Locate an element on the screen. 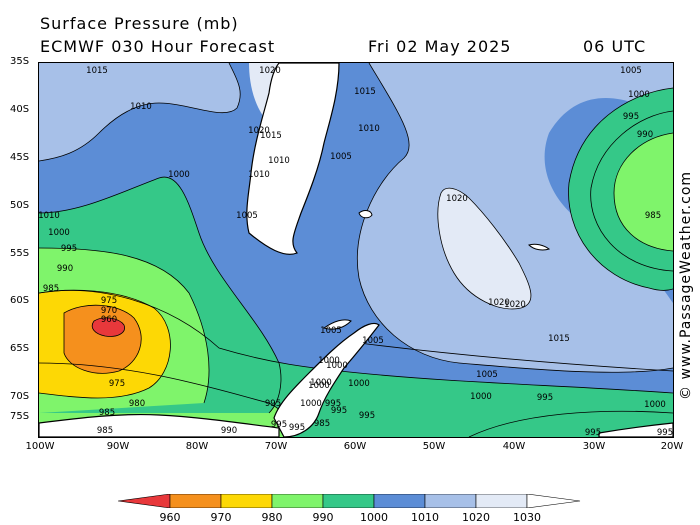 The height and width of the screenshot is (525, 700). lon-label: 50W is located at coordinates (434, 446).